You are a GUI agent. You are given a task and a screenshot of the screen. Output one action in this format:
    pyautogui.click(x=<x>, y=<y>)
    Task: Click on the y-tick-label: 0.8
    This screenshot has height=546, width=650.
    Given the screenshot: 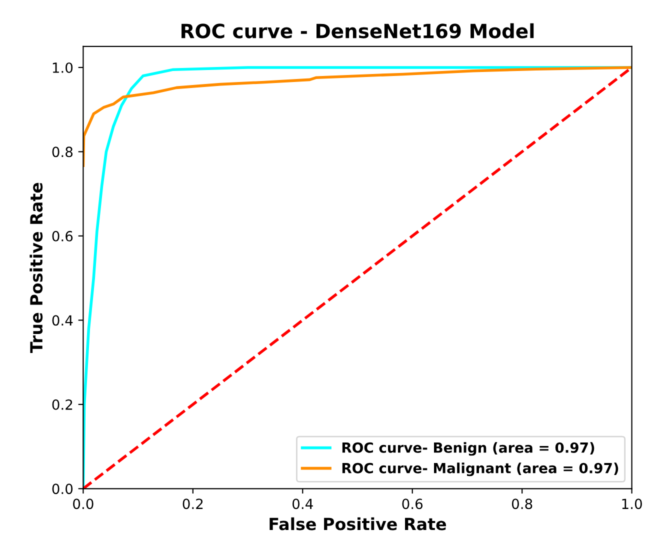 What is the action you would take?
    pyautogui.click(x=62, y=152)
    